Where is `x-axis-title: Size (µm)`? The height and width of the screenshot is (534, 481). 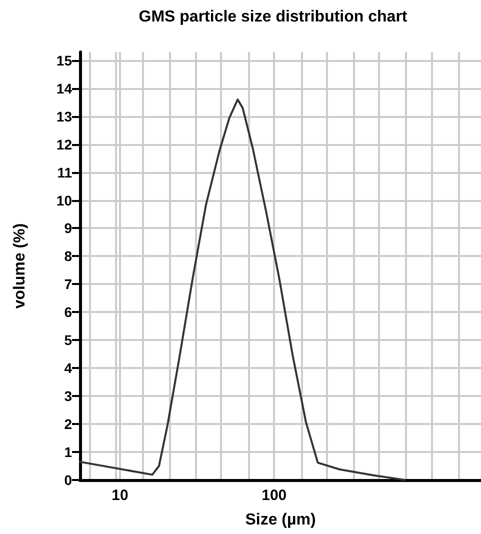
x-axis-title: Size (µm) is located at coordinates (280, 520).